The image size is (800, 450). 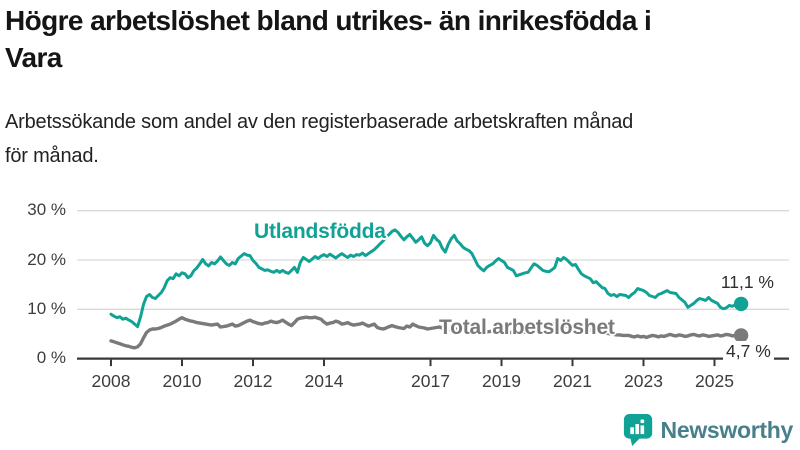 I want to click on y-tick-label: 20 %, so click(x=46, y=259).